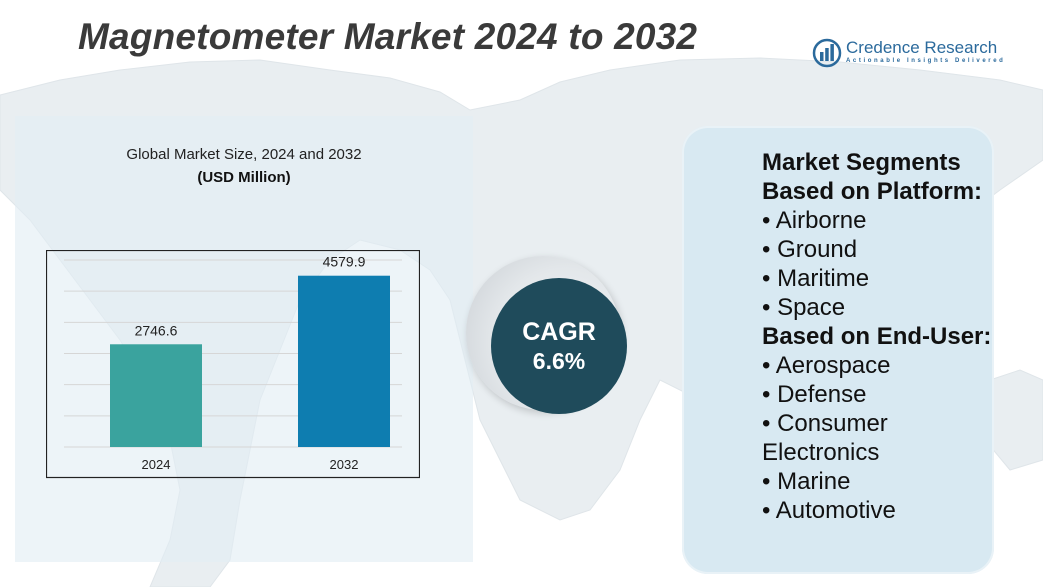 This screenshot has width=1043, height=587. I want to click on platform-item: • Airborne, so click(814, 220).